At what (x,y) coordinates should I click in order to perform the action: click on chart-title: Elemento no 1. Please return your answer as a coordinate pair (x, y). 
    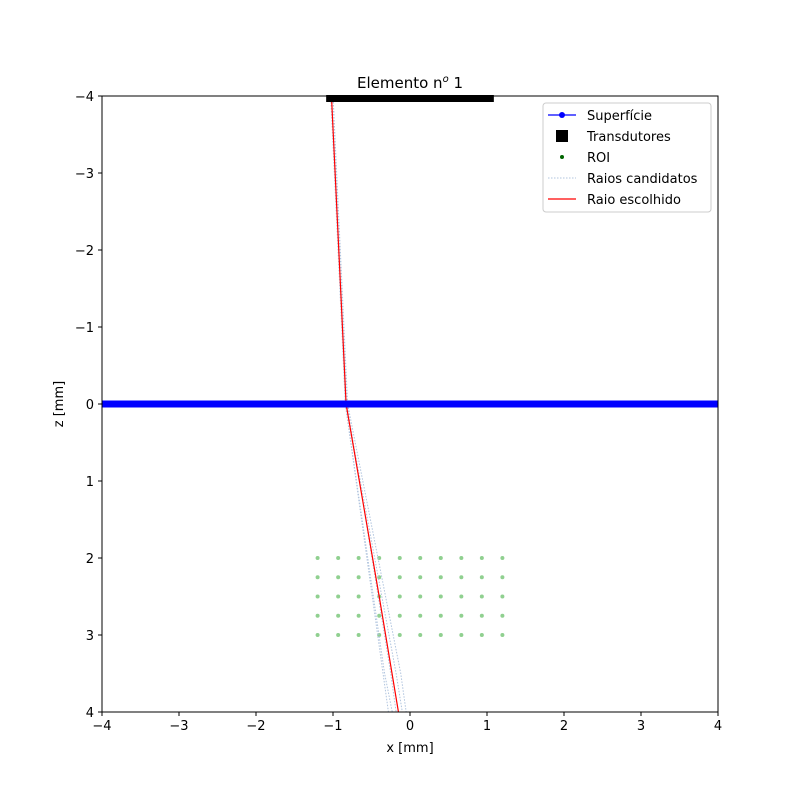
    Looking at the image, I should click on (410, 83).